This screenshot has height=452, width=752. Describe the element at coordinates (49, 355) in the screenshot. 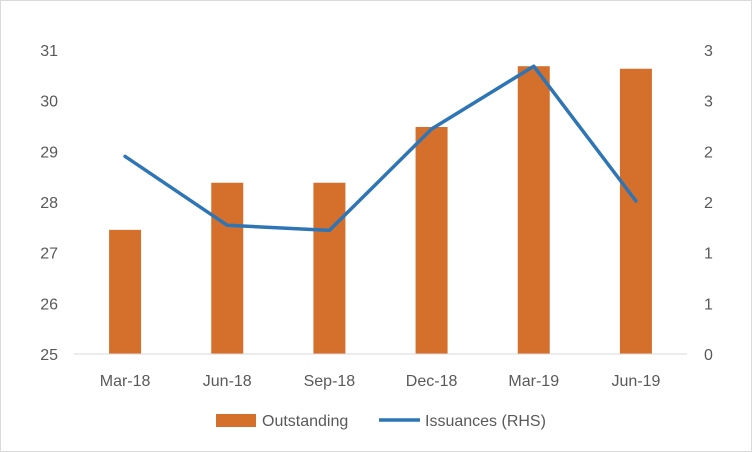

I see `left-tick-label: 25` at that location.